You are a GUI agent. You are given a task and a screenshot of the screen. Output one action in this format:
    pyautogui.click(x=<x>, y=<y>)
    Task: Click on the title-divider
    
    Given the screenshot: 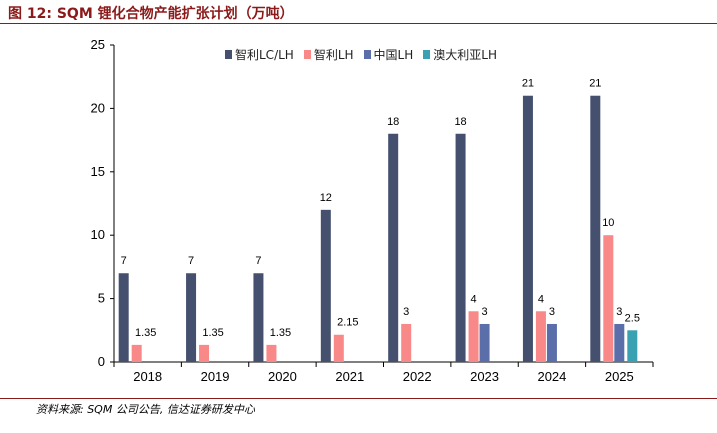 What is the action you would take?
    pyautogui.click(x=358, y=23)
    